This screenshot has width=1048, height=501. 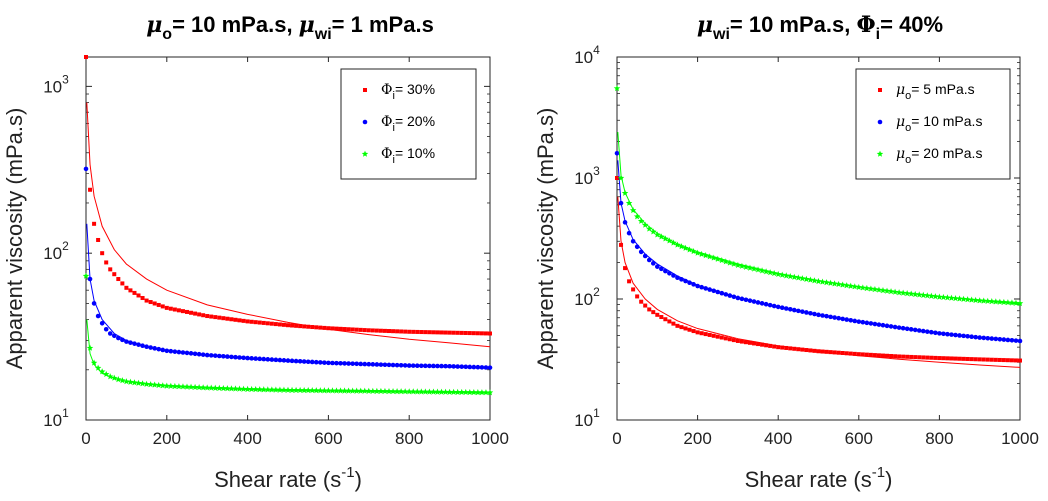 I want to click on y-tick-label: 101, so click(x=56, y=418).